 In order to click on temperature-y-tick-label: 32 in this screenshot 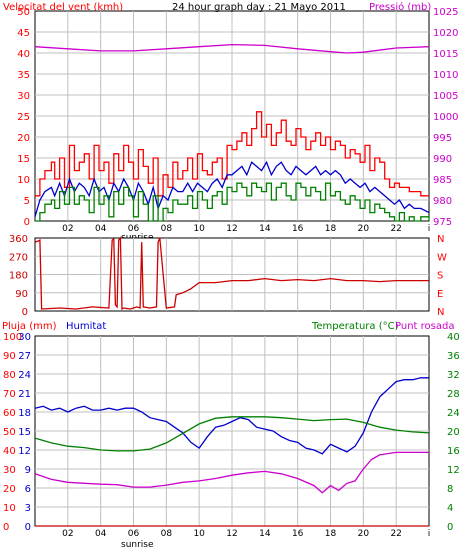, I will do `click(453, 375)`.